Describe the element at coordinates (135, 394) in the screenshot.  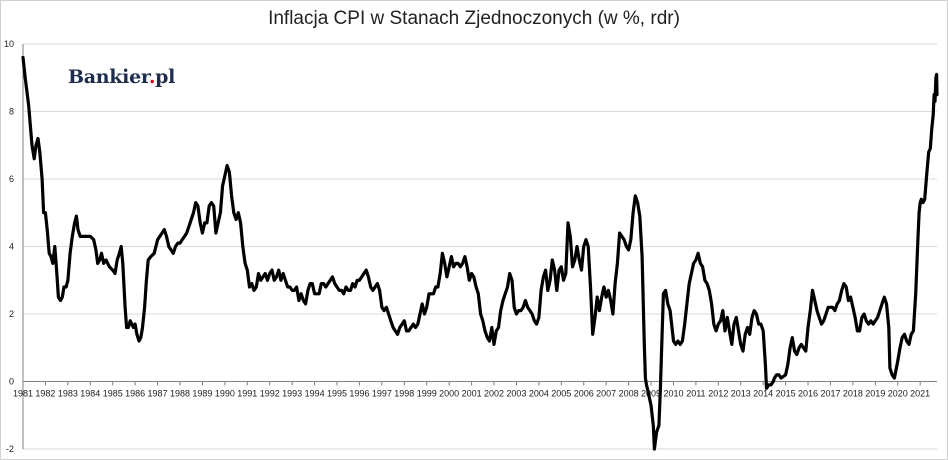
I see `x-tick-label: 1986` at that location.